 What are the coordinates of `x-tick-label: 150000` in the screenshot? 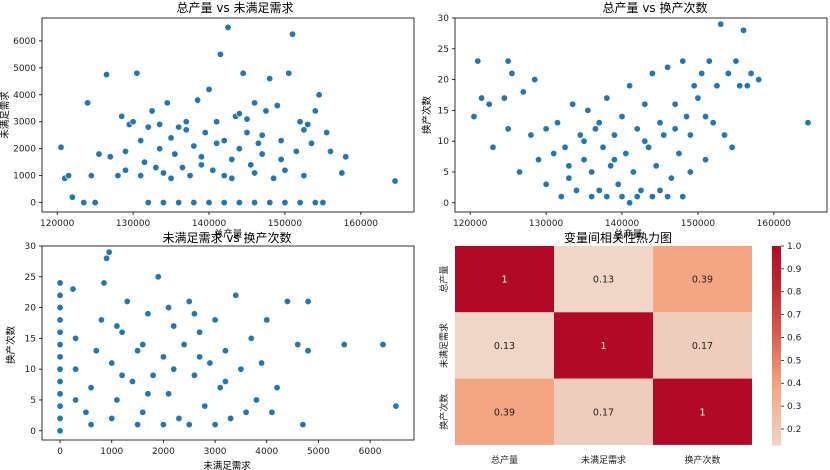 It's located at (698, 224).